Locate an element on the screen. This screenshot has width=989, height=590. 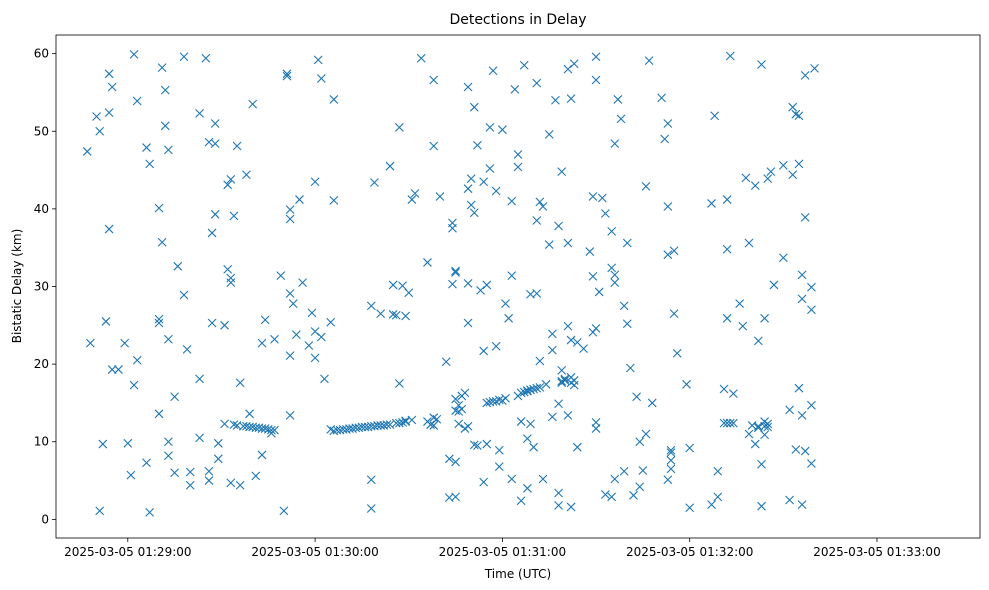
y-tick-label: 50 is located at coordinates (41, 131).